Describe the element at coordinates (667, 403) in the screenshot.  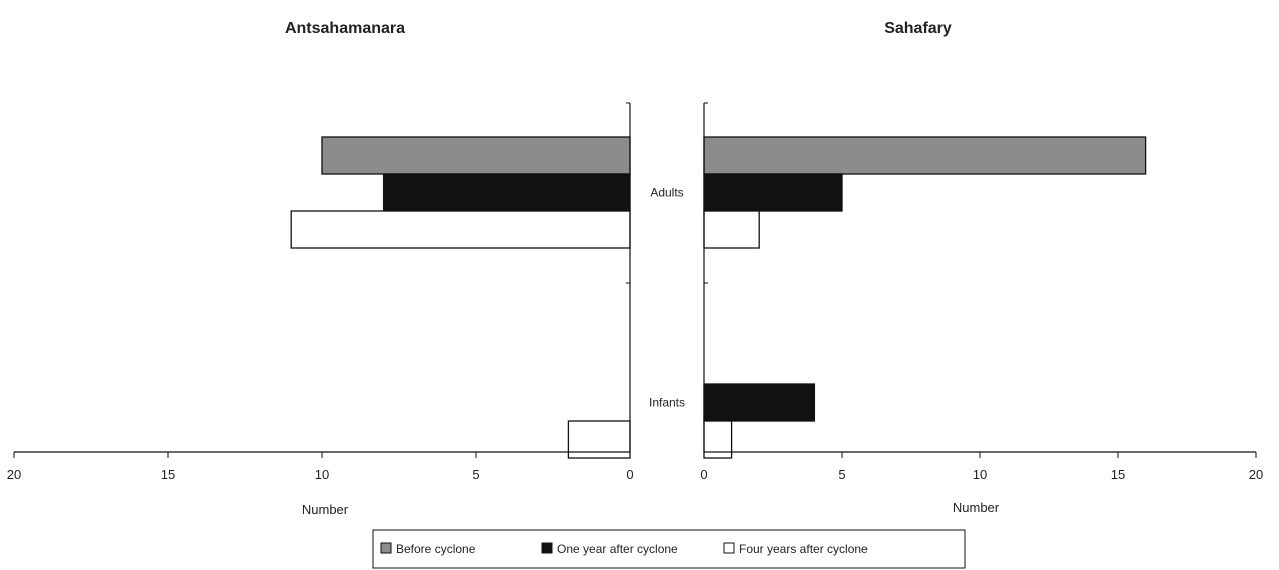
I see `category-label-infants: Infants` at that location.